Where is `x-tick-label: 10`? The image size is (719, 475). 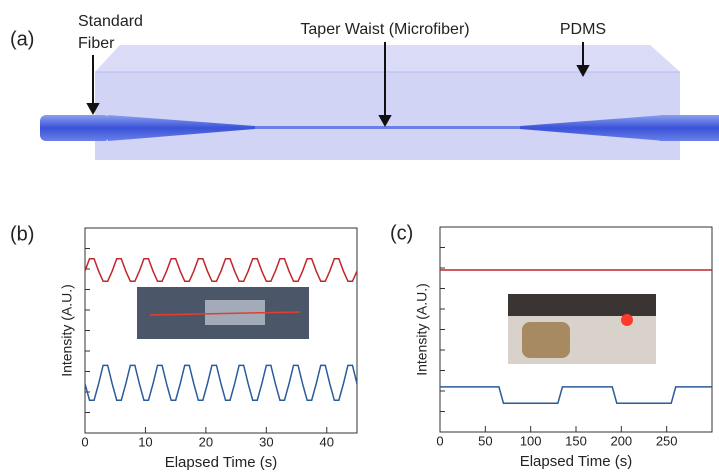 x-tick-label: 10 is located at coordinates (145, 441).